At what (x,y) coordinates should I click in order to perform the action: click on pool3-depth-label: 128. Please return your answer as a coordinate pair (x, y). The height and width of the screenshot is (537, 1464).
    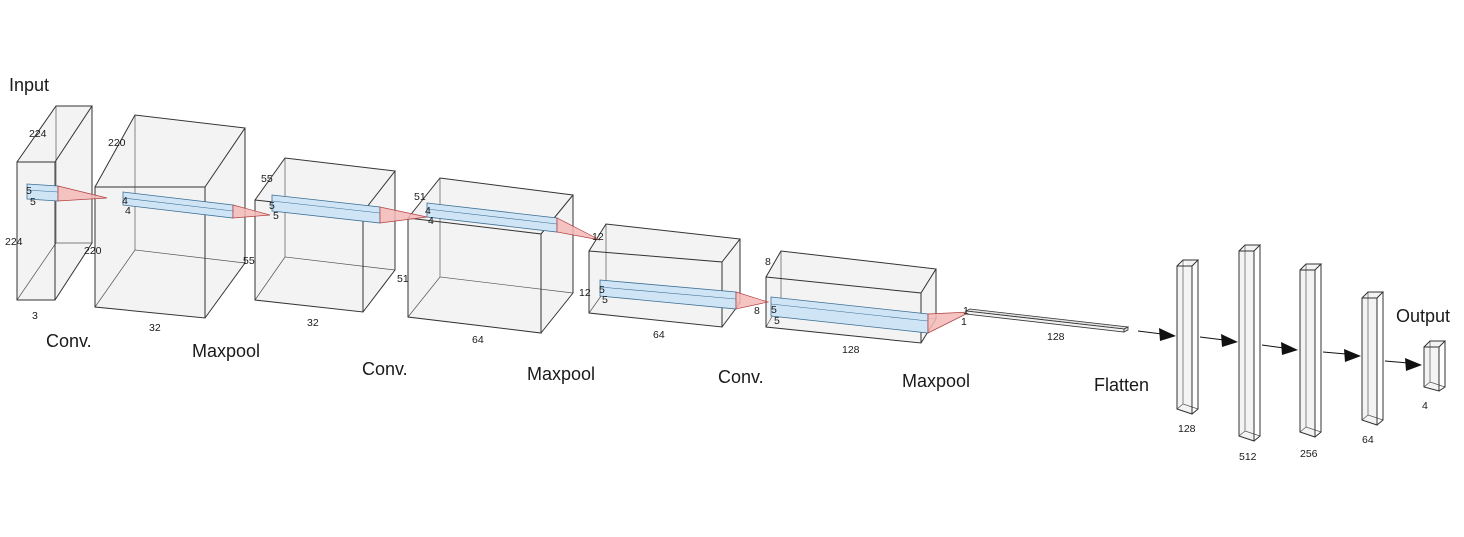
    Looking at the image, I should click on (1056, 337).